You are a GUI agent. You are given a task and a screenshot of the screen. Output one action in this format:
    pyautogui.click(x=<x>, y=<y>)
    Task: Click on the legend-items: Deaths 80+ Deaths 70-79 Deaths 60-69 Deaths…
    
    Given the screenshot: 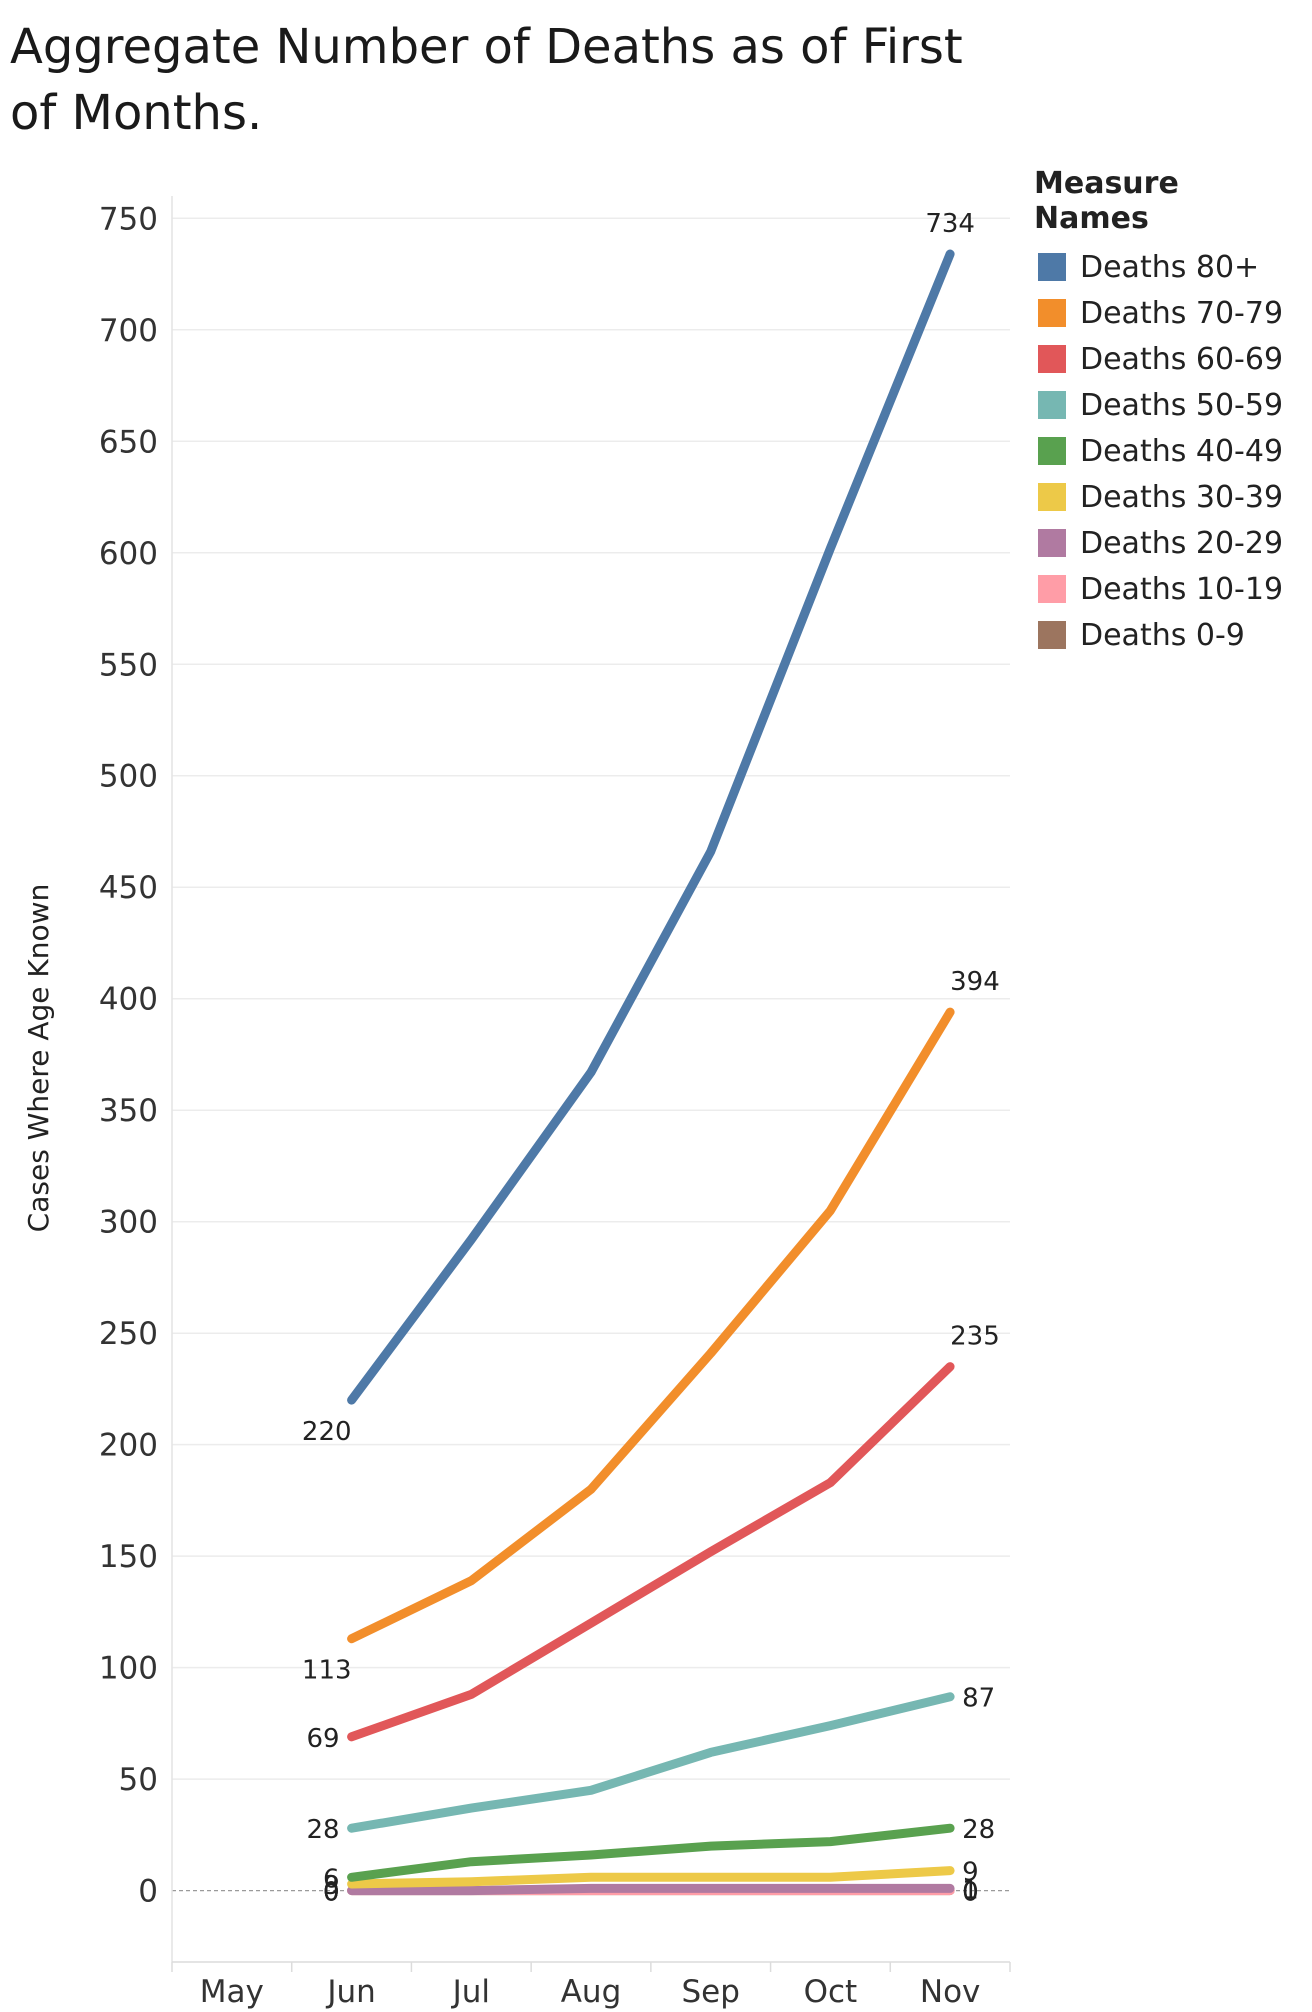 What is the action you would take?
    pyautogui.click(x=1169, y=451)
    